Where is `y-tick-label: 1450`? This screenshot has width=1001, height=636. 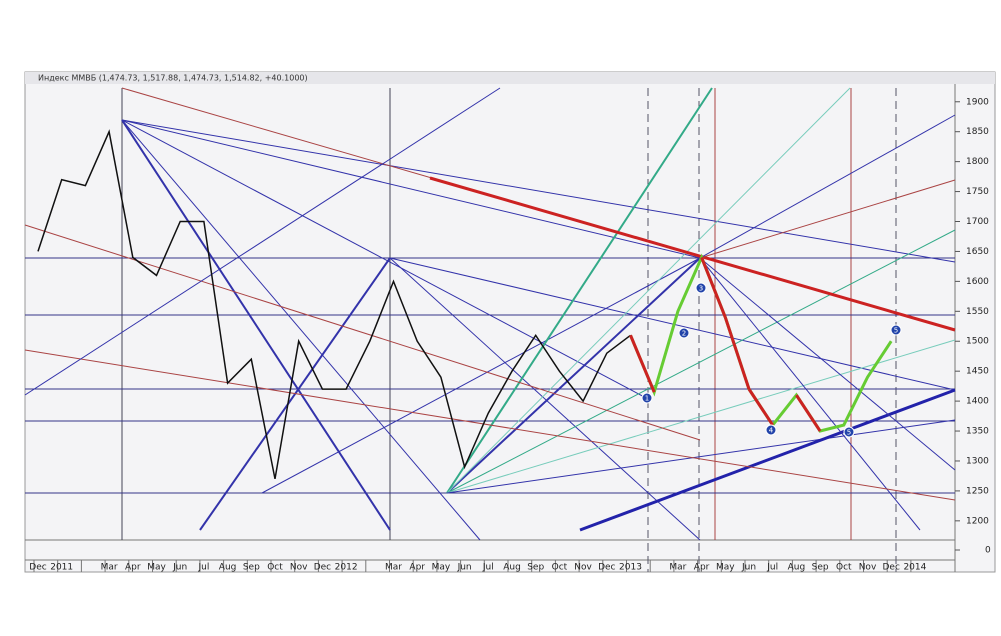 y-tick-label: 1450 is located at coordinates (977, 372).